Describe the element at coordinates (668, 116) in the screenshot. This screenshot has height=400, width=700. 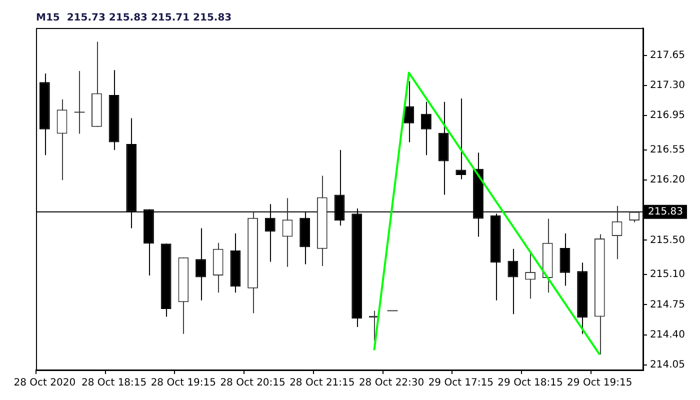
I see `y-tick-label: 216.95` at that location.